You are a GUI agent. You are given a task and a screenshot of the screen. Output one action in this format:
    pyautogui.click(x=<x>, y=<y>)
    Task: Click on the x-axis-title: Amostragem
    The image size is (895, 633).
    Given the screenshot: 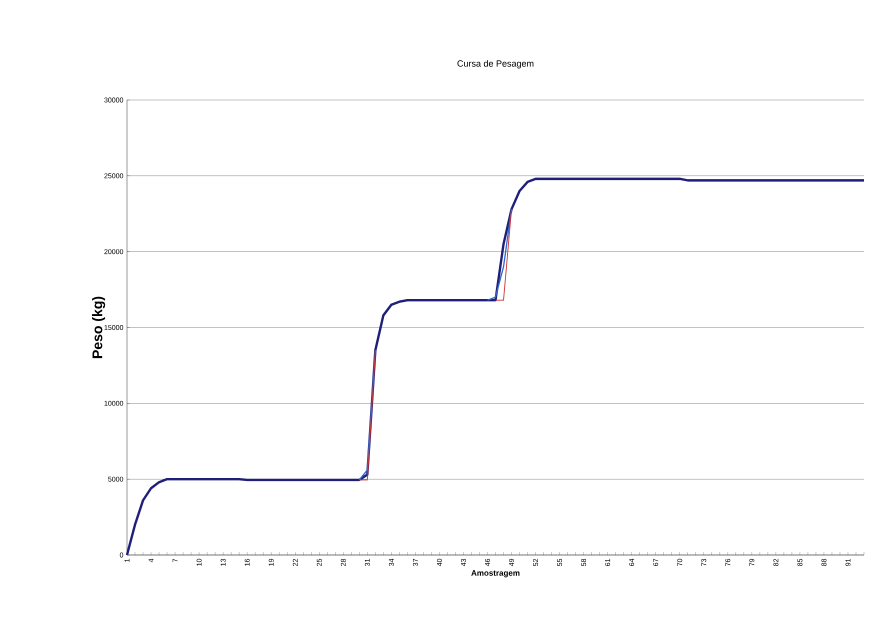 What is the action you would take?
    pyautogui.click(x=495, y=574)
    